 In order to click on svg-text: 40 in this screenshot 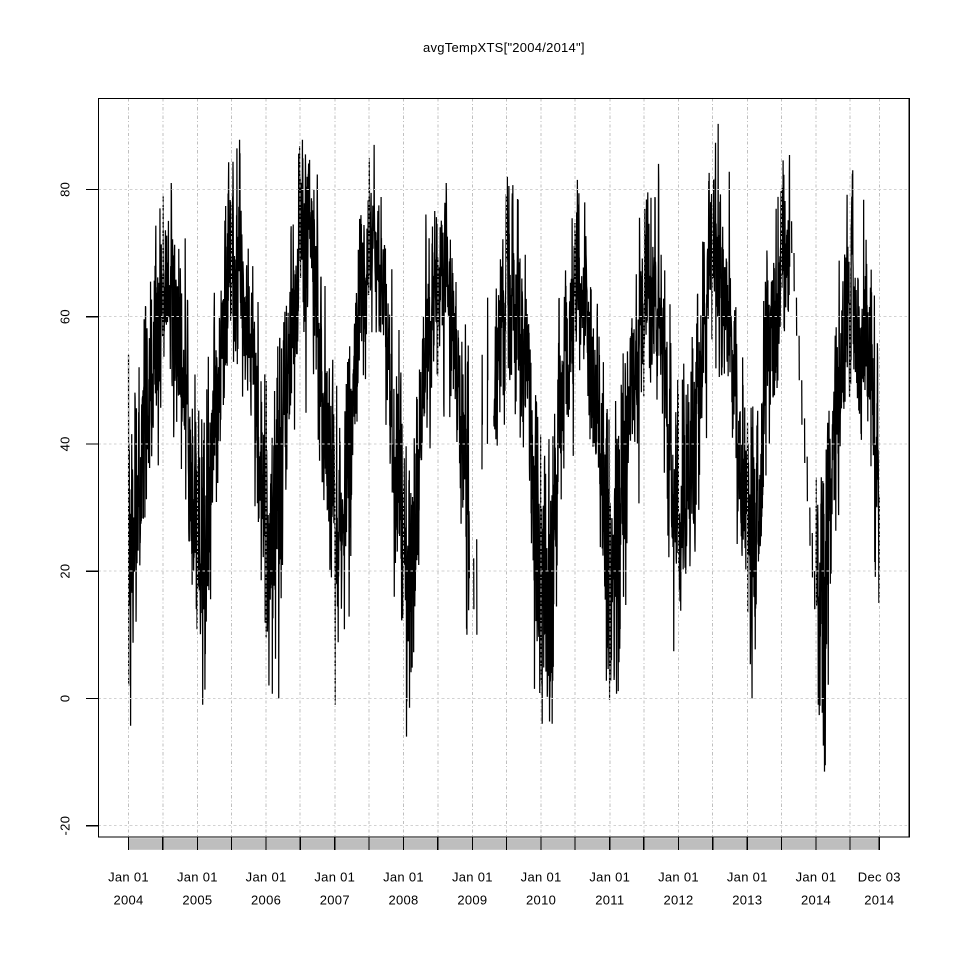, I will do `click(65, 443)`.